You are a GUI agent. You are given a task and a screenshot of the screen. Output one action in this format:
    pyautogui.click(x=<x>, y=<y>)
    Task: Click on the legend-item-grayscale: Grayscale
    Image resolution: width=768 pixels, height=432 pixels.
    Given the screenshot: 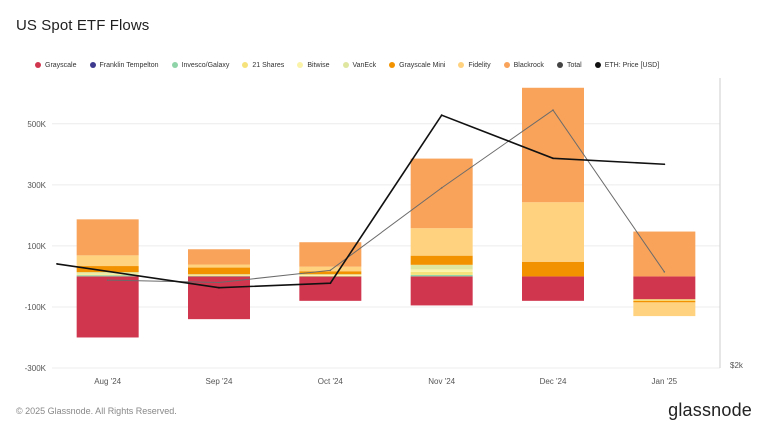 What is the action you would take?
    pyautogui.click(x=56, y=65)
    